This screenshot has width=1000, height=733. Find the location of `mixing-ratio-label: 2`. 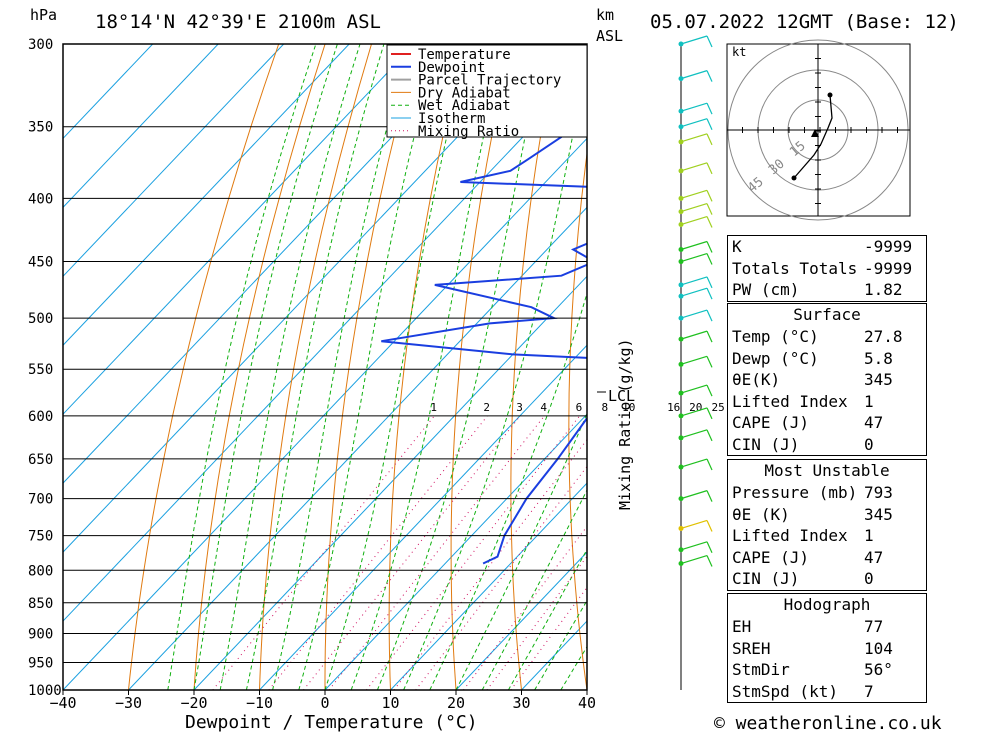

mixing-ratio-label: 2 is located at coordinates (486, 407).